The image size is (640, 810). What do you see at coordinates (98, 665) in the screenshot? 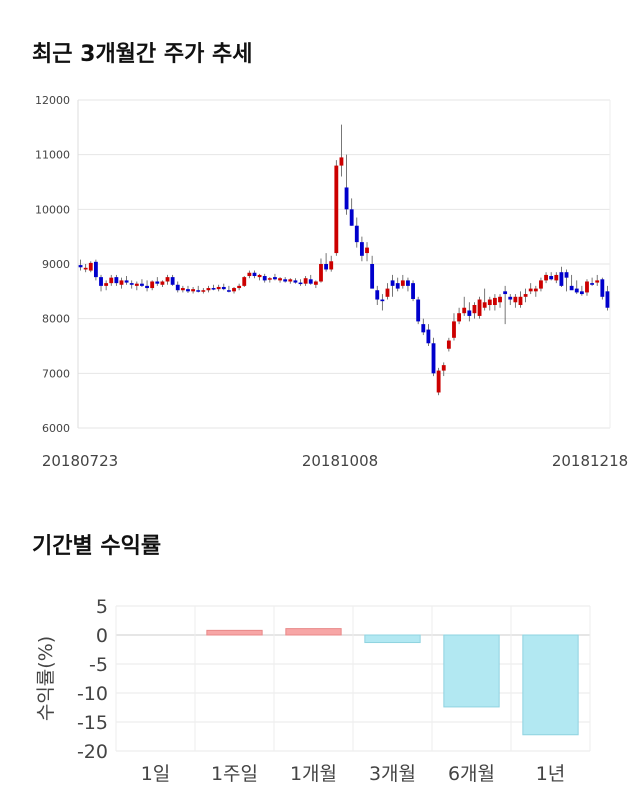
I see `y-tick-label: -5` at bounding box center [98, 665].